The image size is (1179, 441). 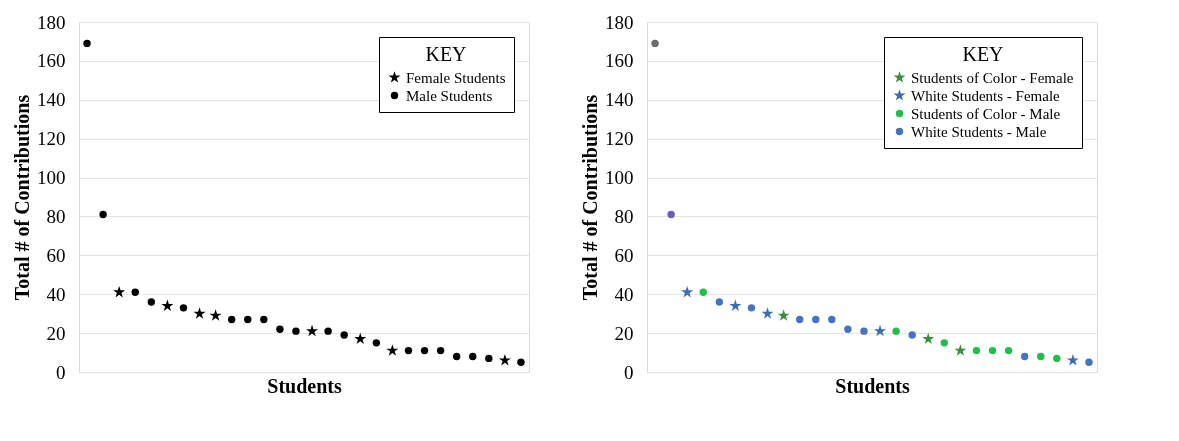 I want to click on legend-label: Students of Color - Female, so click(x=992, y=77).